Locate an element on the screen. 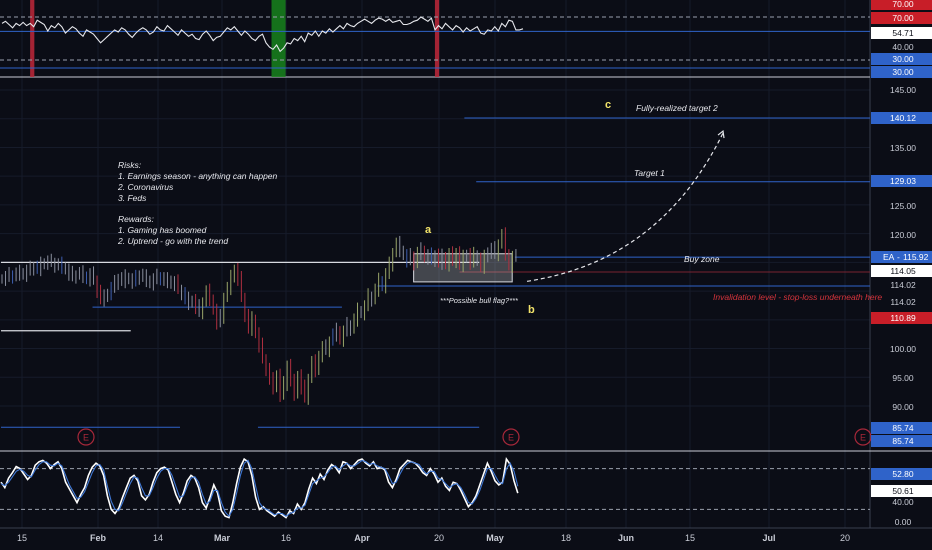 This screenshot has width=932, height=550. price-label-target-2-box is located at coordinates (901, 118).